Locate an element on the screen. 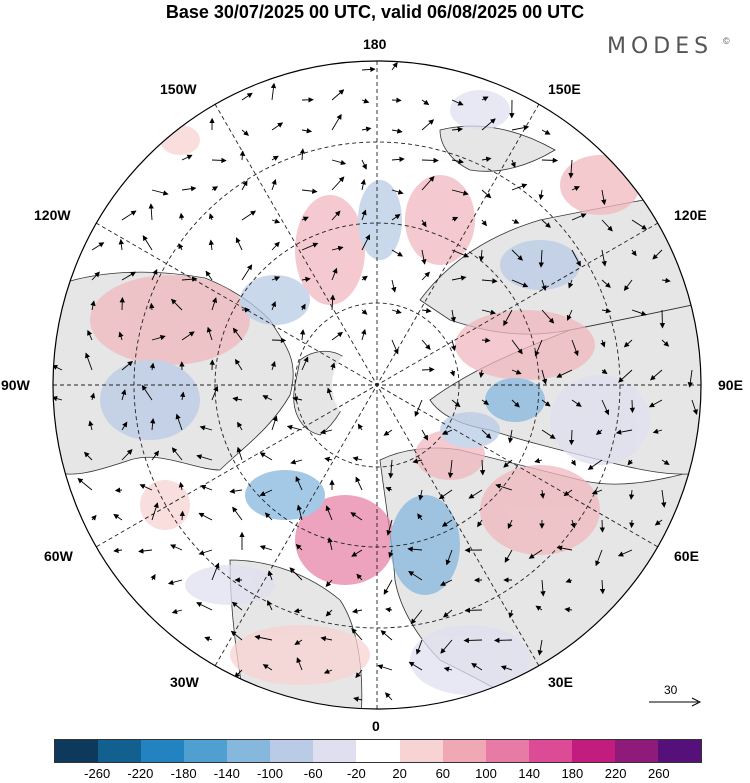  colorbar-tick-label: 220 is located at coordinates (615, 773).